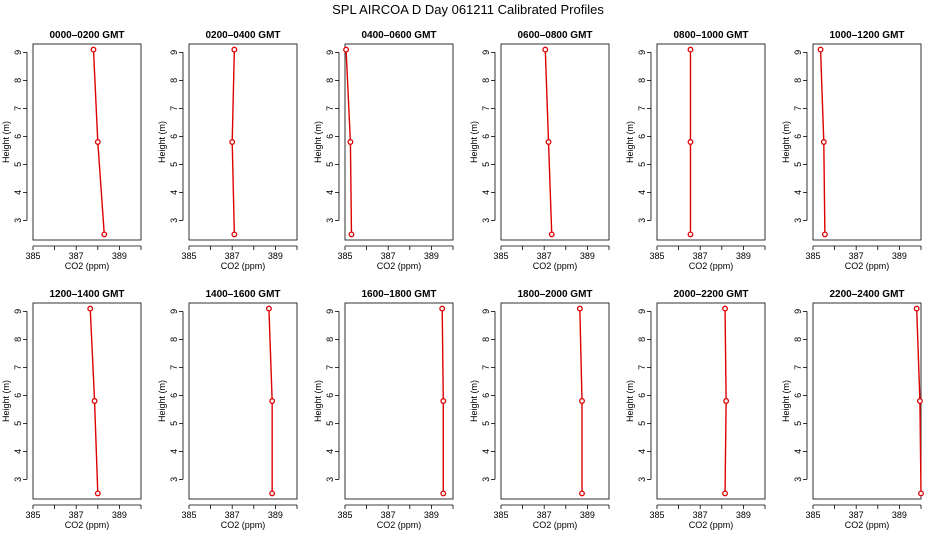 The width and height of the screenshot is (936, 540). Describe the element at coordinates (398, 35) in the screenshot. I see `panel-title: 0400–0600 GMT` at that location.